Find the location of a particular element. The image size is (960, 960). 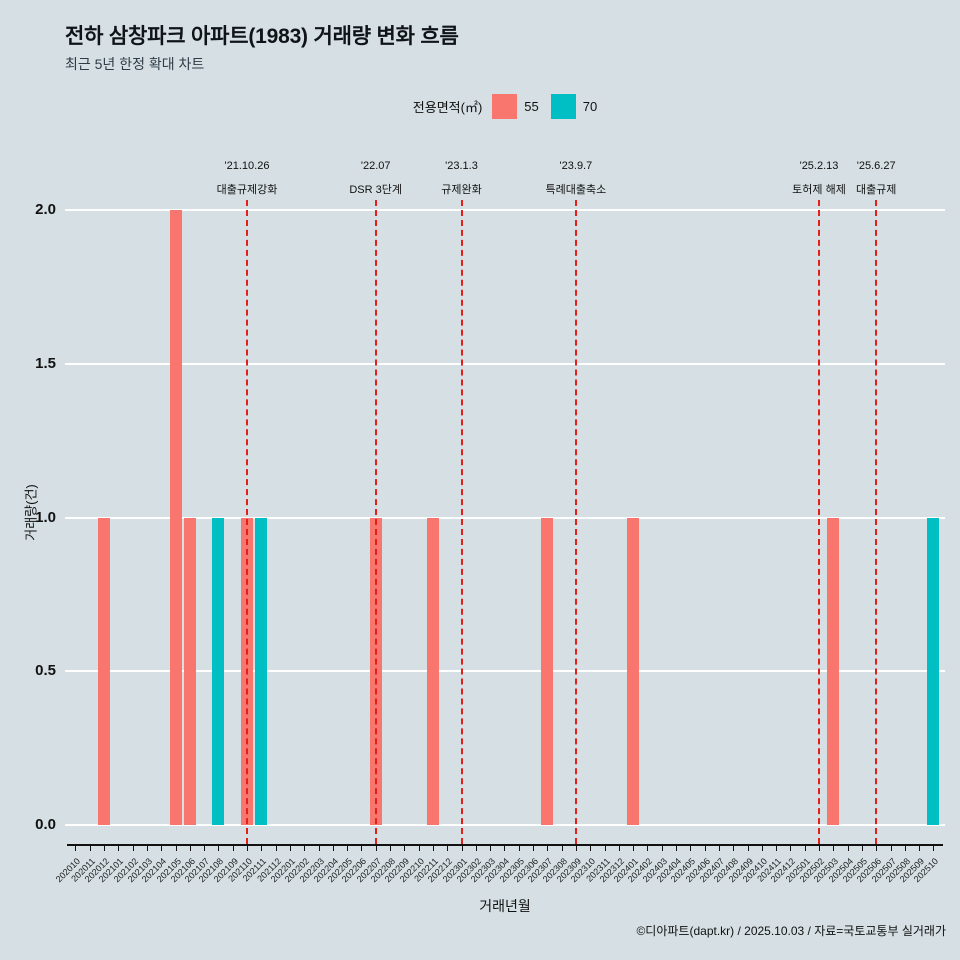

y-tick-label: 1.0 is located at coordinates (45, 517).